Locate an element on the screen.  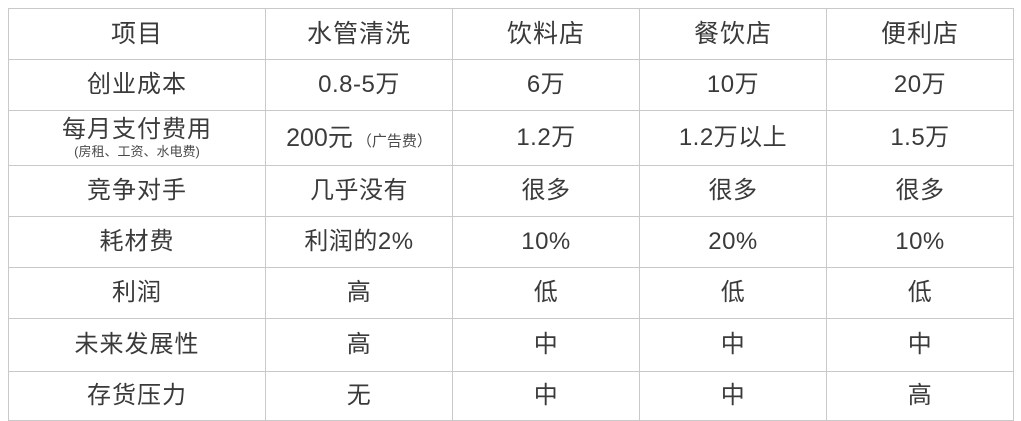
table-row: 耗材费 利润的2% 10% 20% 10% is located at coordinates (511, 242).